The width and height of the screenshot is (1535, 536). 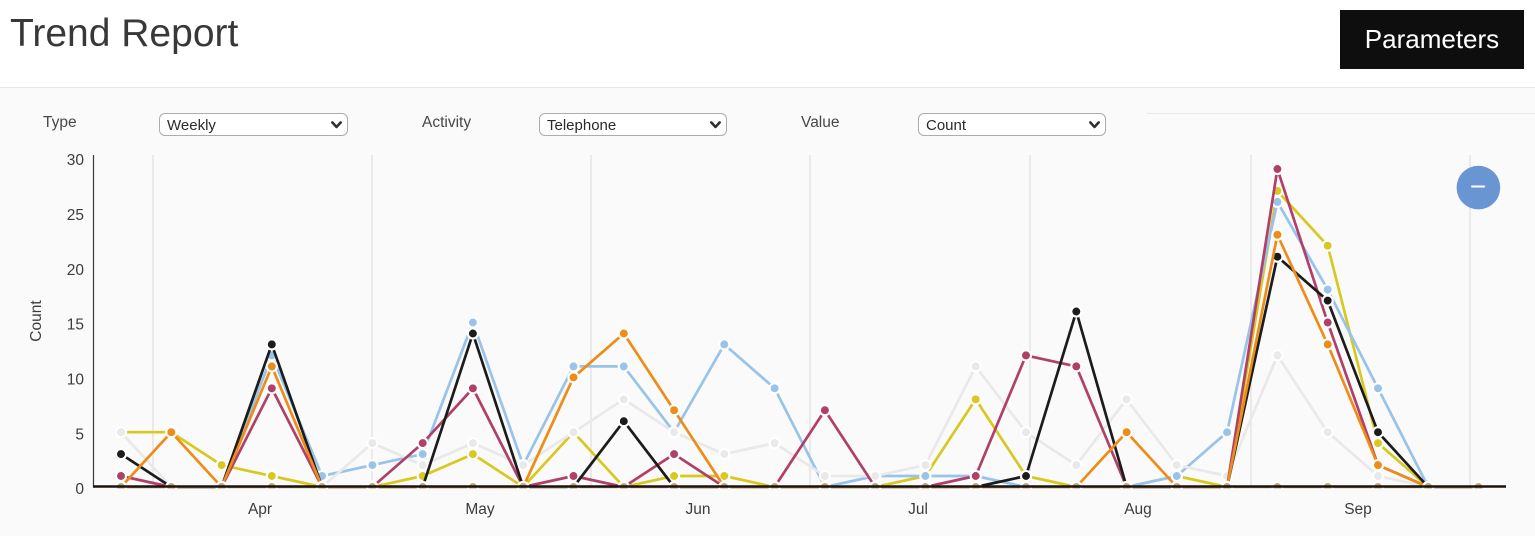 I want to click on svg-text: 15, so click(x=75, y=325).